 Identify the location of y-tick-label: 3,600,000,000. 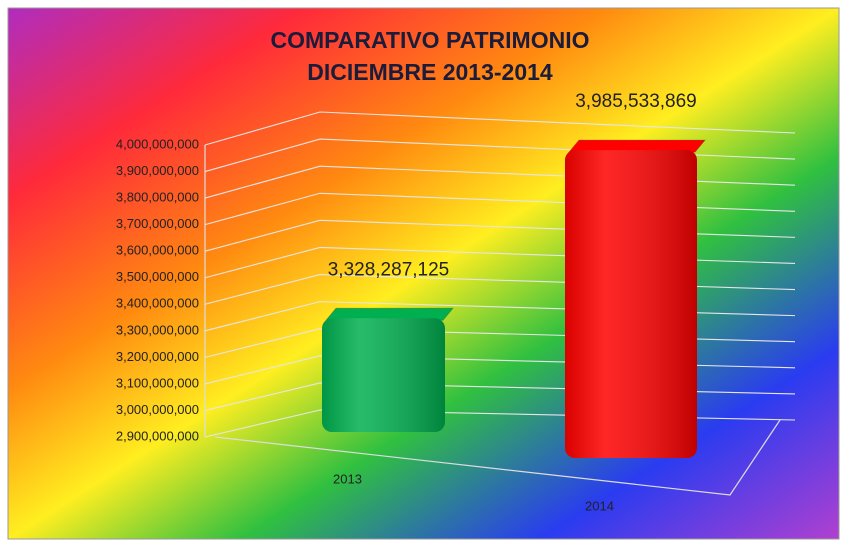
(157, 250).